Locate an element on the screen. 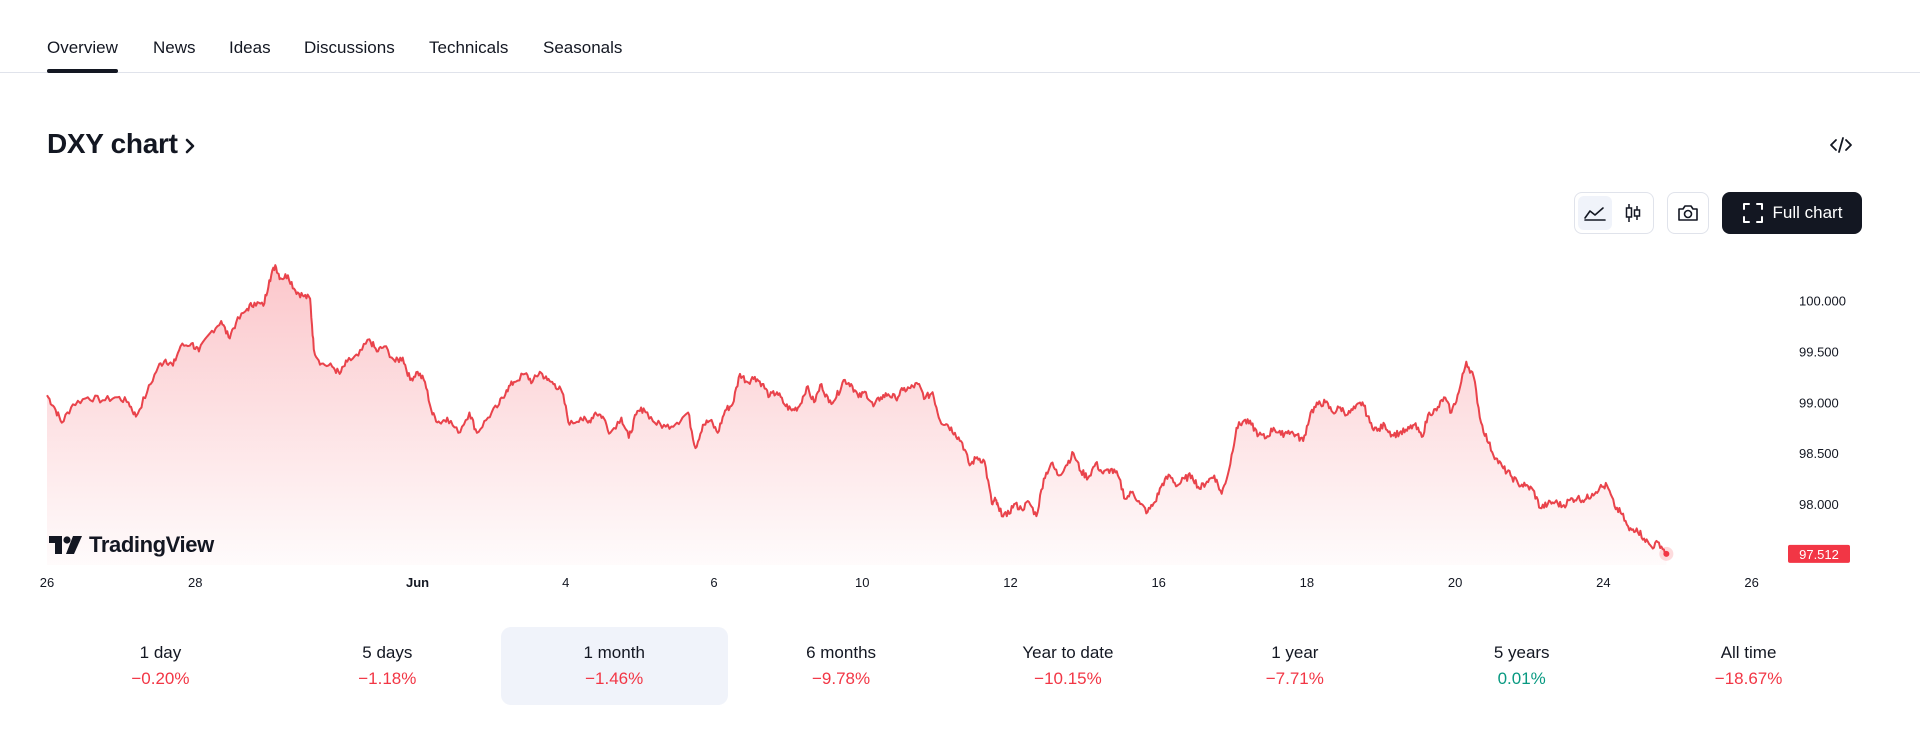 The image size is (1920, 755). chart-style-toggle is located at coordinates (1614, 213).